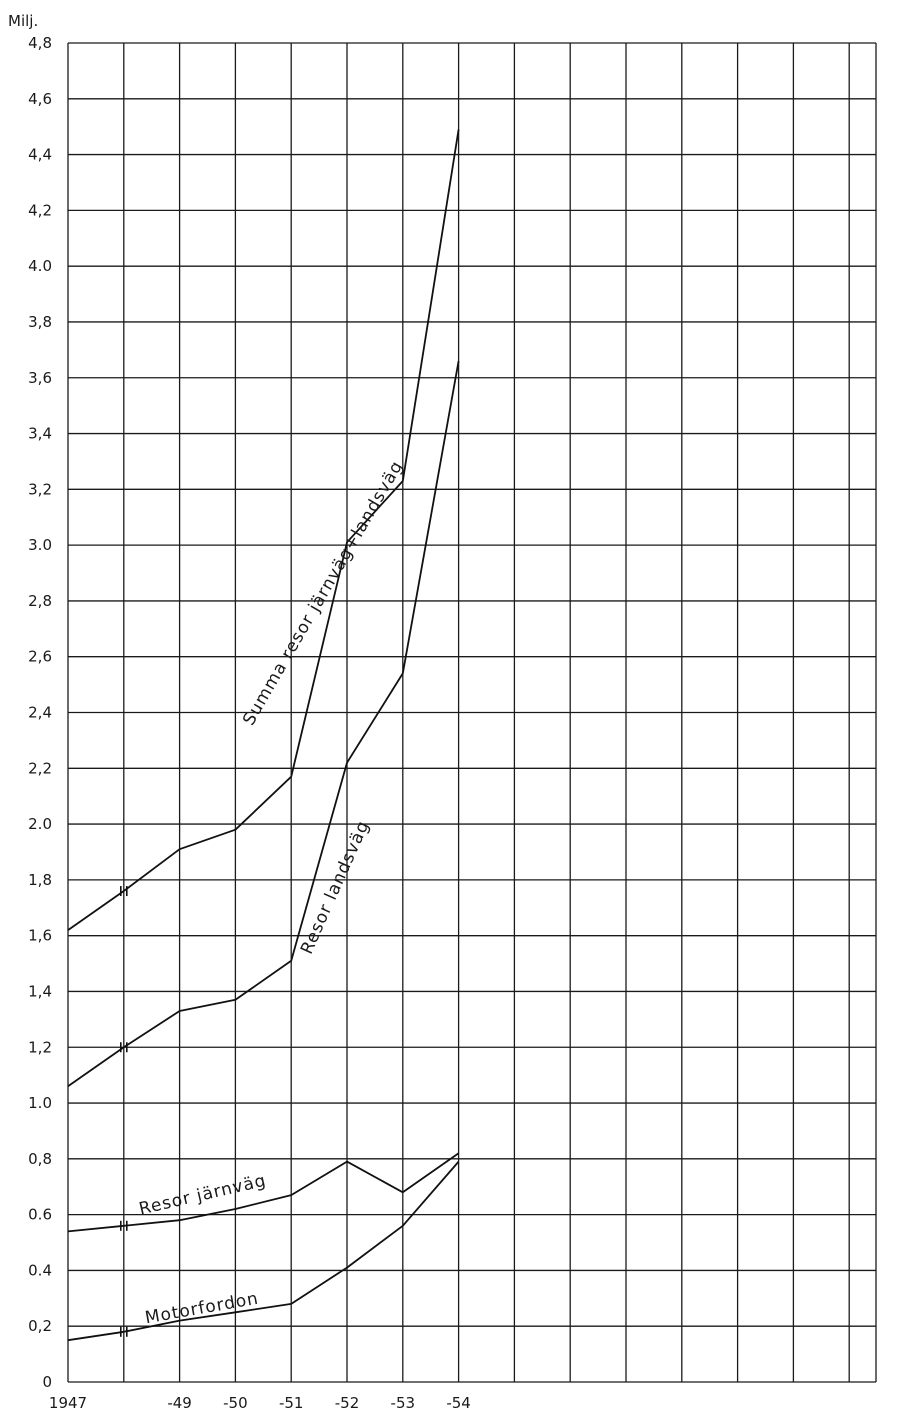 This screenshot has width=910, height=1414. I want to click on y-tick-label: 2,2, so click(40, 768).